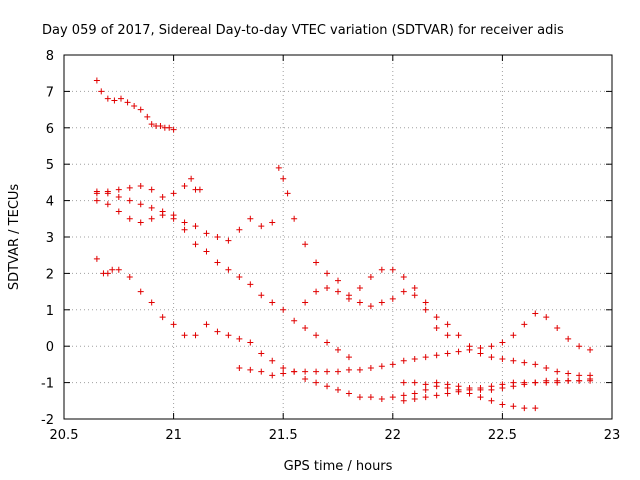 The width and height of the screenshot is (640, 480). I want to click on x-tick-label: 22.5, so click(502, 435).